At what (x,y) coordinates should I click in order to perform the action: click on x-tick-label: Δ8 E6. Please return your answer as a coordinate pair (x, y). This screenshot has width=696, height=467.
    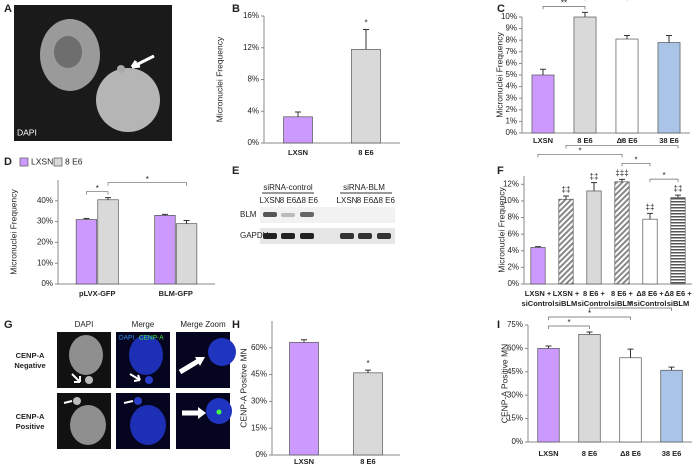
    Looking at the image, I should click on (630, 453).